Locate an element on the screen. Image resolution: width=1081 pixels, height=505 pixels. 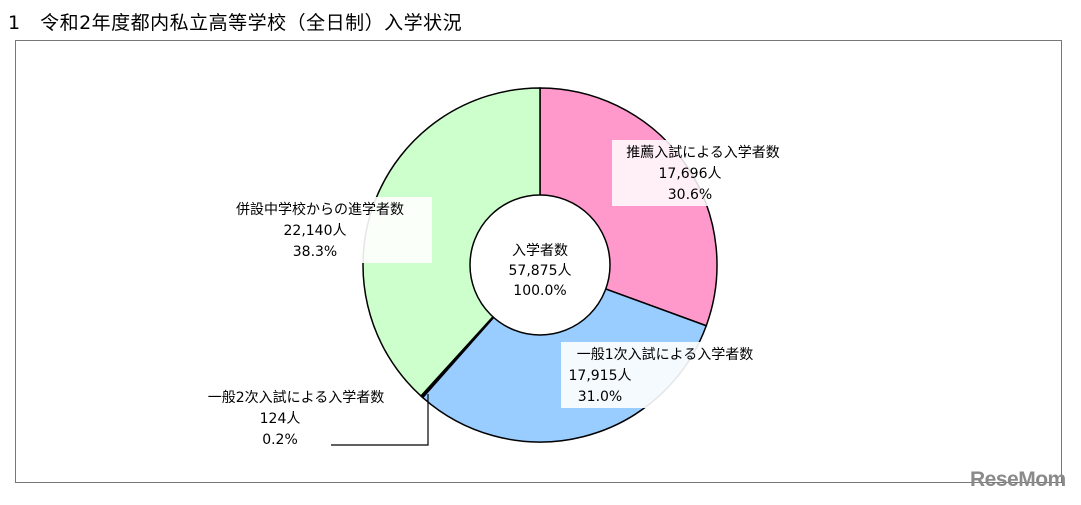
slice-label-value: 22,140人 is located at coordinates (315, 231).